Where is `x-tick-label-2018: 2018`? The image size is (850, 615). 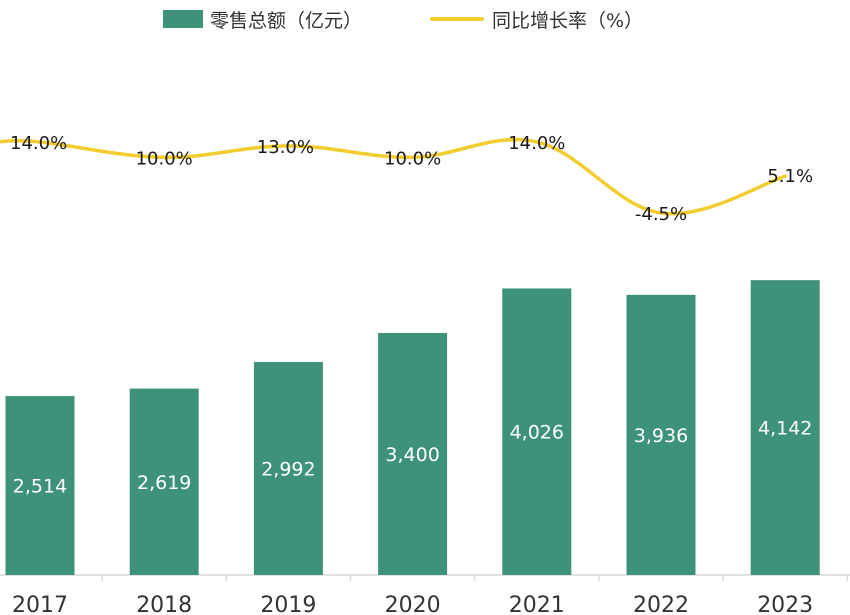 x-tick-label-2018: 2018 is located at coordinates (164, 604).